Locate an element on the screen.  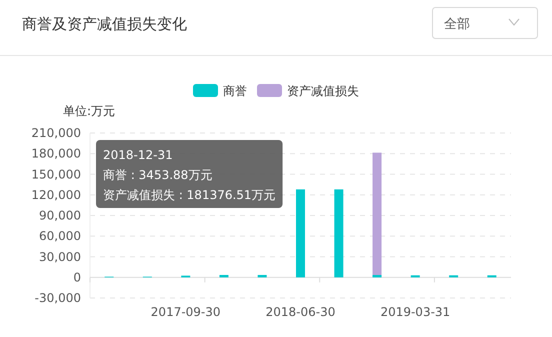
y-tick-label: 150,000 is located at coordinates (56, 174).